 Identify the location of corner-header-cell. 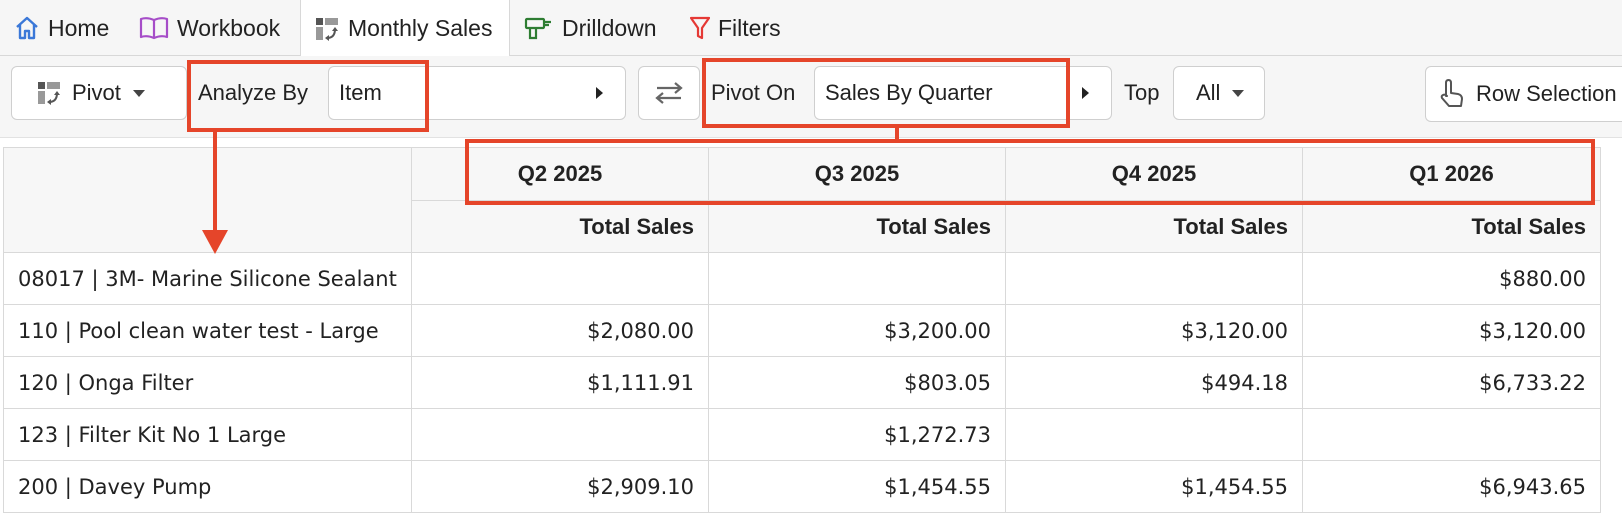
(207, 200).